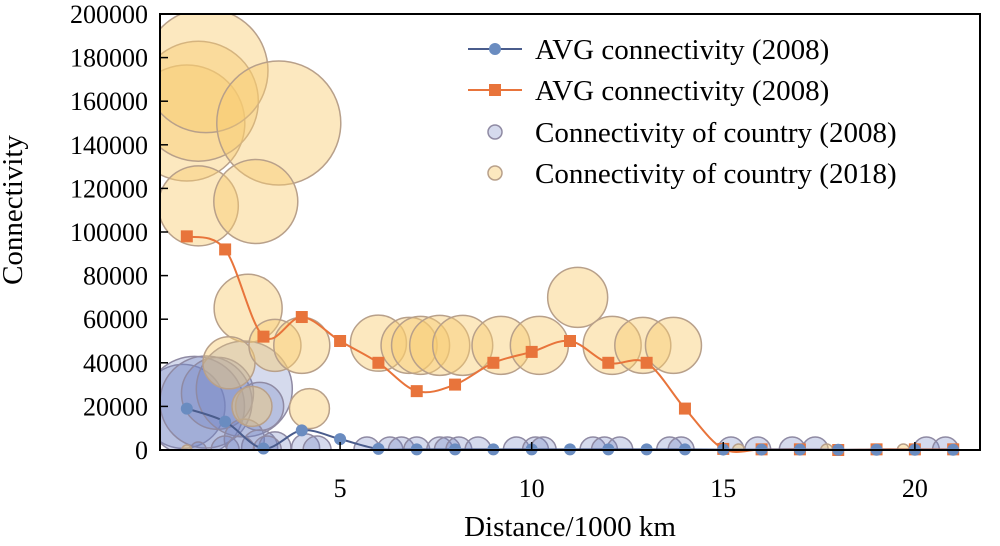 This screenshot has width=1000, height=546. What do you see at coordinates (570, 527) in the screenshot?
I see `x-axis-title: Distance/1000 km` at bounding box center [570, 527].